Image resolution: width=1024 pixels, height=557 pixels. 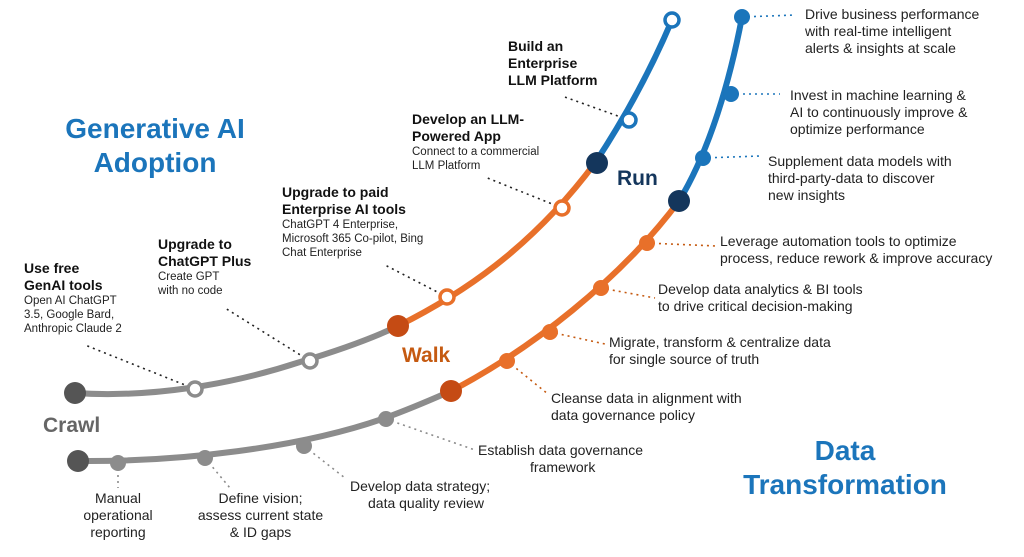 What do you see at coordinates (118, 532) in the screenshot?
I see `data-step-1-line-3: reporting` at bounding box center [118, 532].